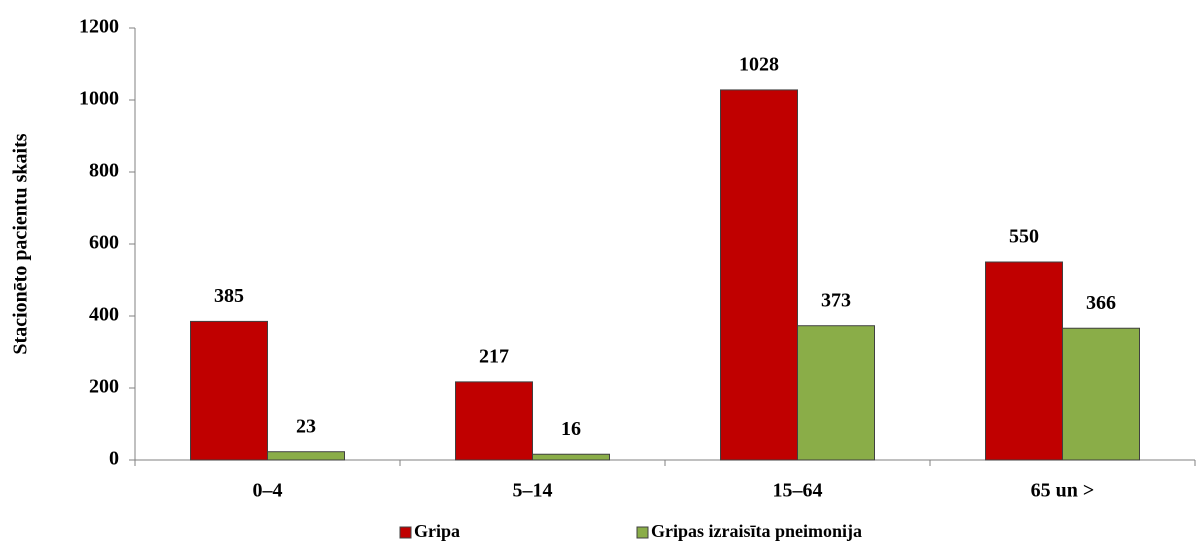 The width and height of the screenshot is (1197, 547). I want to click on value-label: 385, so click(229, 296).